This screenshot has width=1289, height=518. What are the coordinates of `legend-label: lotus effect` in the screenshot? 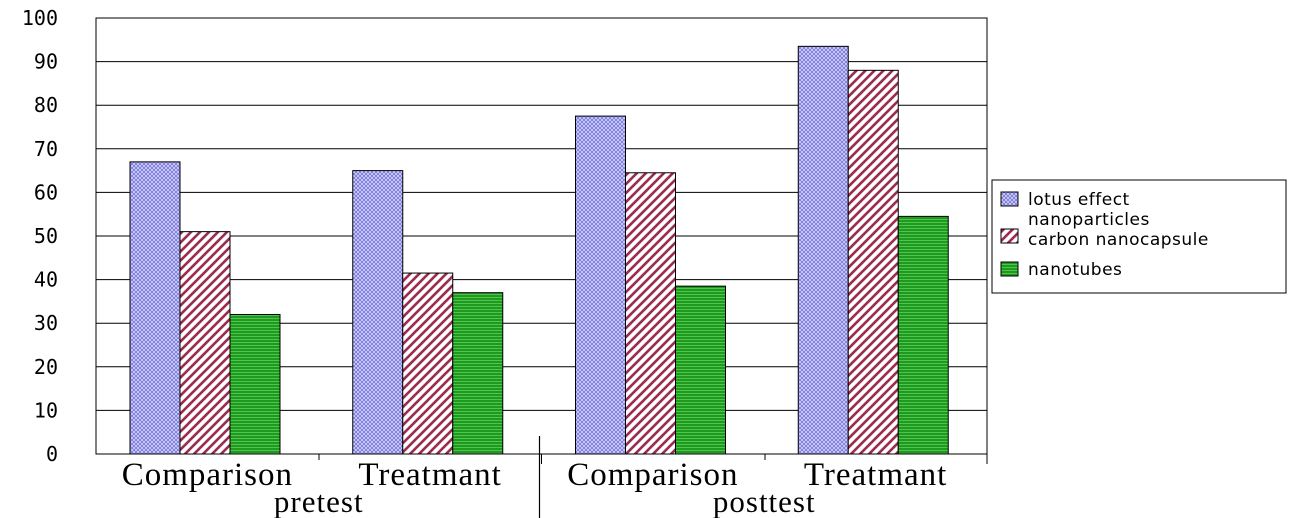 It's located at (1079, 200).